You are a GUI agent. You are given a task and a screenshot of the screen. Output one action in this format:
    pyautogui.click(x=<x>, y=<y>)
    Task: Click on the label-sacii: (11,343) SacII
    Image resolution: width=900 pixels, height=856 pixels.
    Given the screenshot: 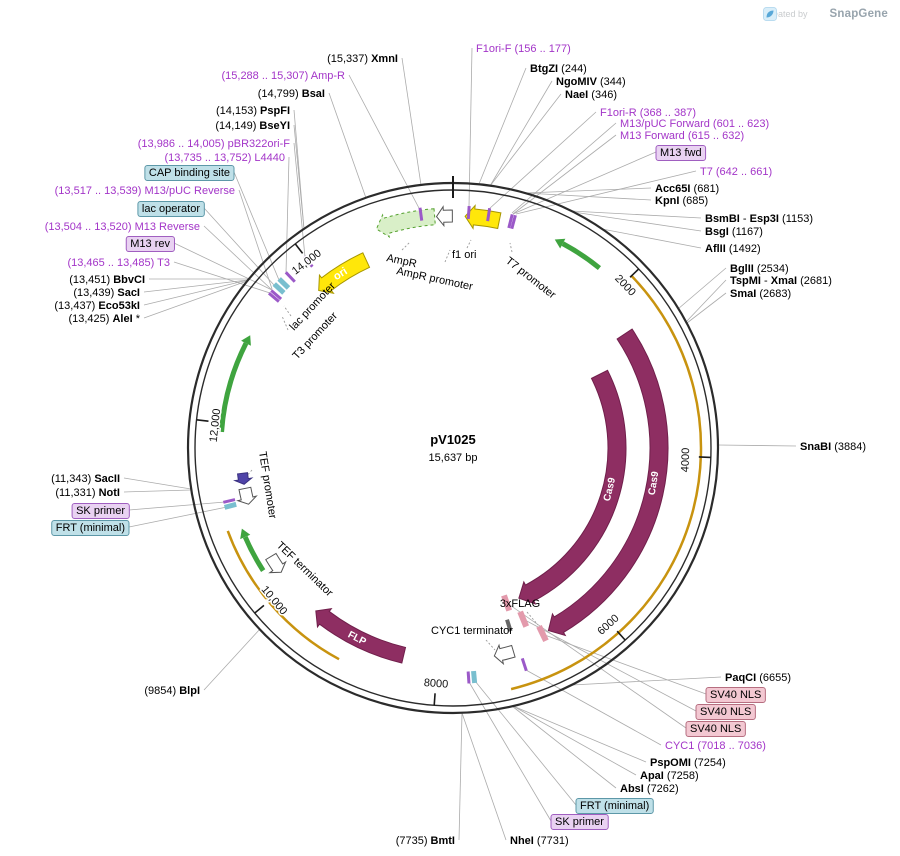 What is the action you would take?
    pyautogui.click(x=85, y=479)
    